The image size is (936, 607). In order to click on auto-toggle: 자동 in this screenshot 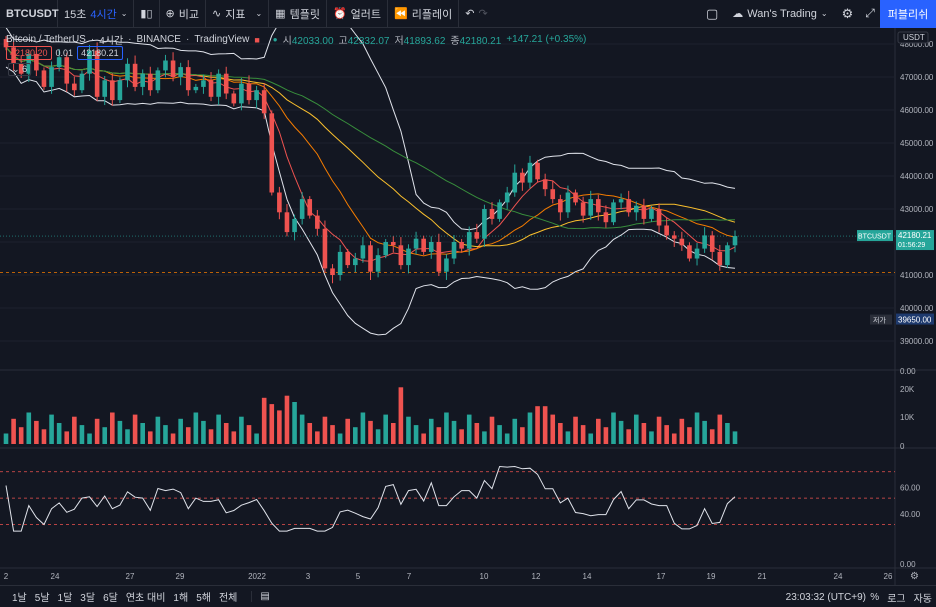, I will do `click(922, 599)`.